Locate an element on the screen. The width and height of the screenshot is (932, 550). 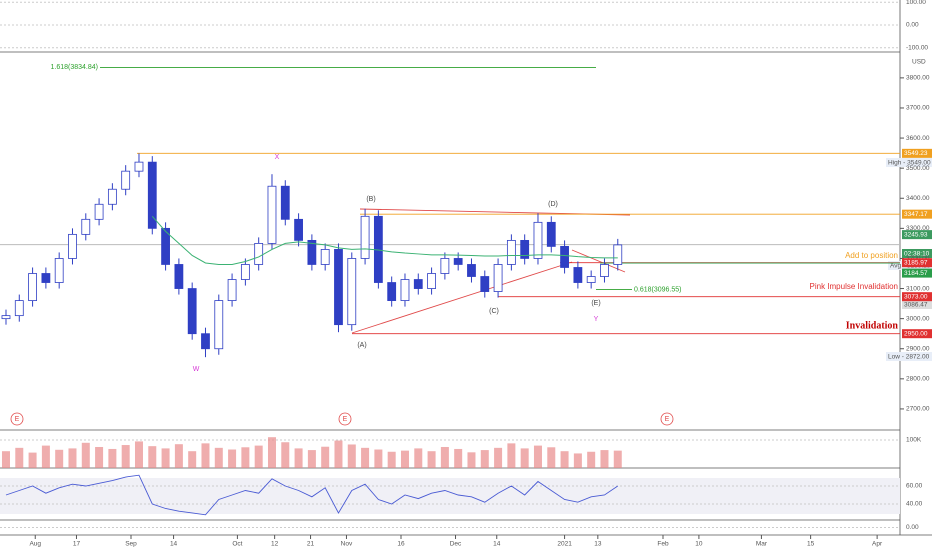
annotation: Add to position is located at coordinates (871, 255).